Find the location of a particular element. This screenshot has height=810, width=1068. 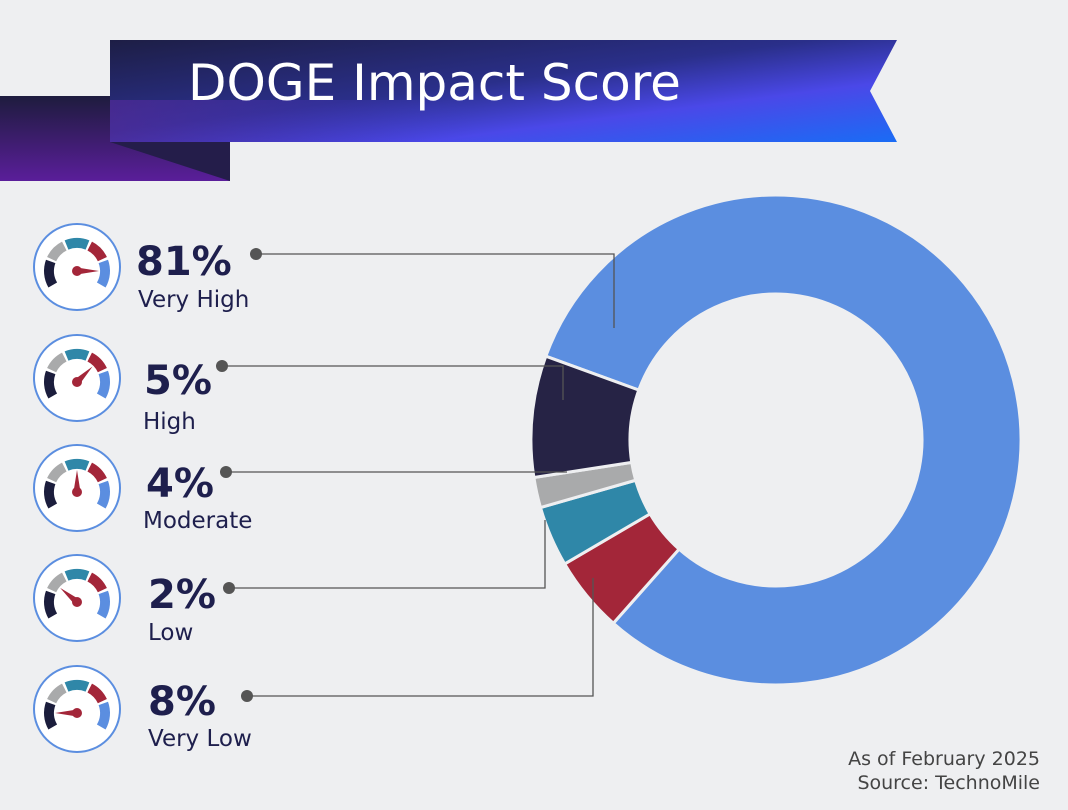

leader-line-low is located at coordinates (387, 554).